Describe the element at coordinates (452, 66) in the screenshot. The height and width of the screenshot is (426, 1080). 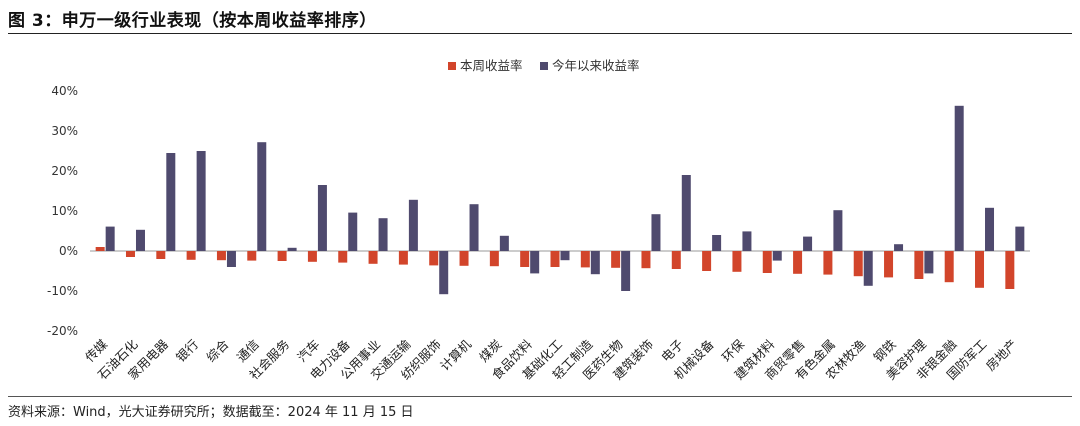
I see `legend-swatch-weekly` at that location.